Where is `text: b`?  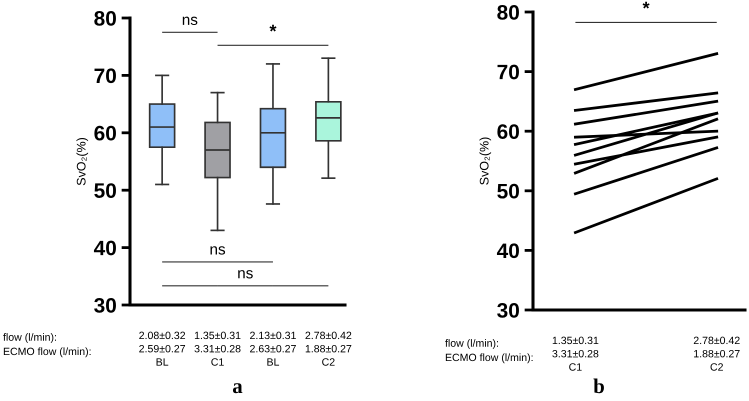
text: b is located at coordinates (598, 386).